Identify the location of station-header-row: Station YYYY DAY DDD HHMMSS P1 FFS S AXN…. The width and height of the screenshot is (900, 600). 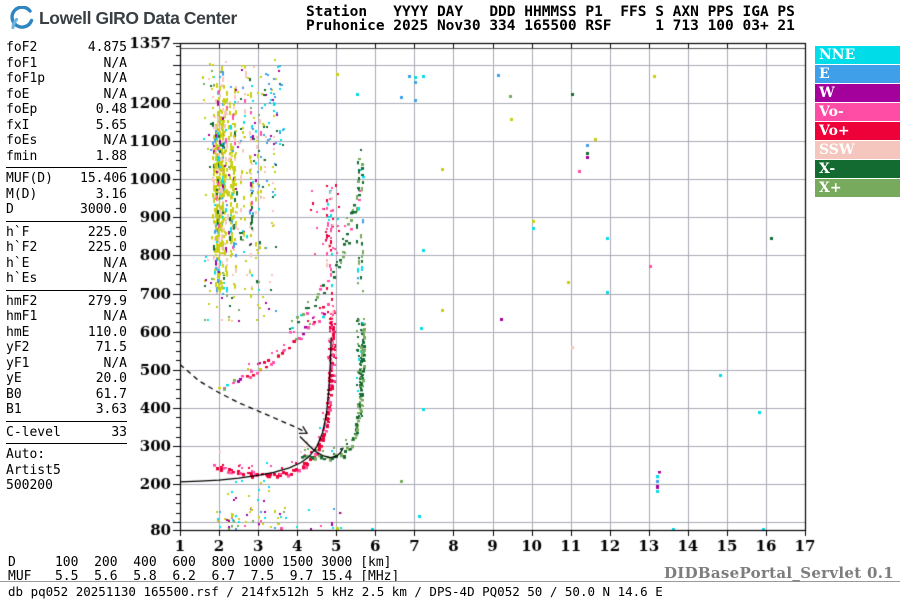
(550, 12).